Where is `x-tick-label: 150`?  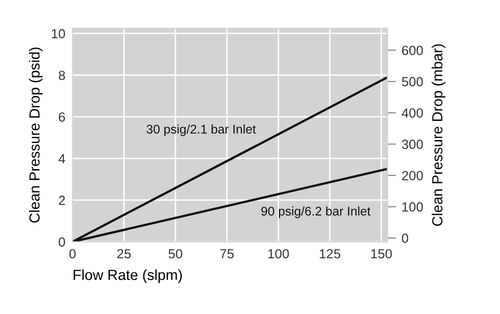 x-tick-label: 150 is located at coordinates (381, 253).